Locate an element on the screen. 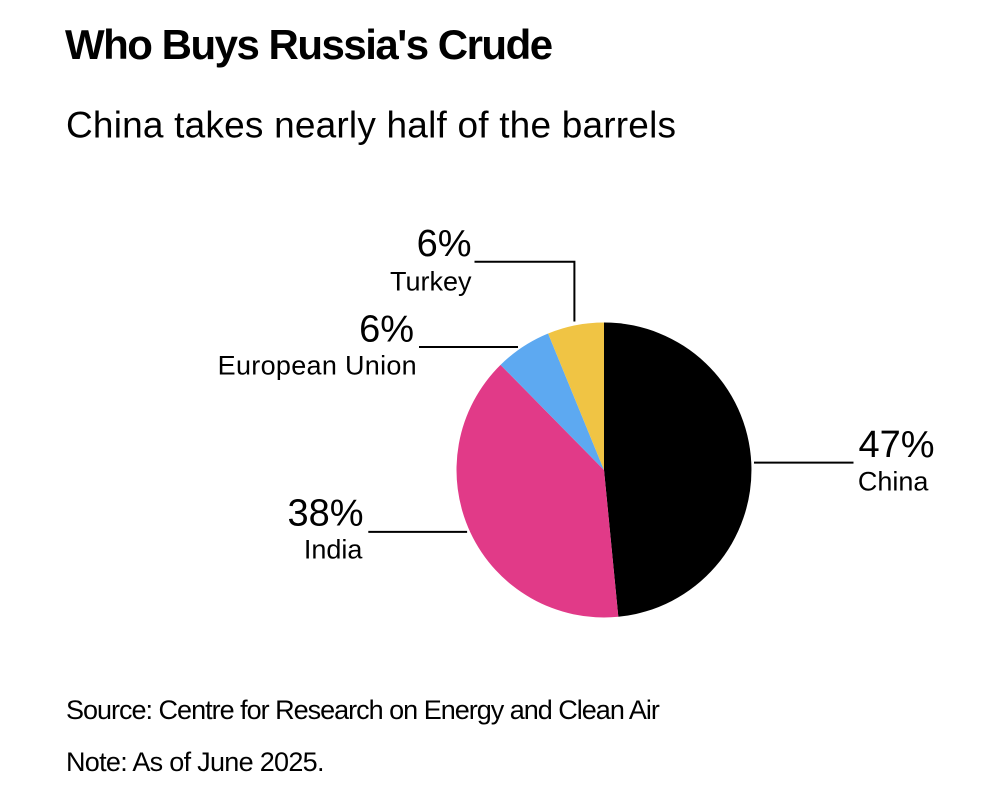 The height and width of the screenshot is (795, 1008). svg-text: European Union is located at coordinates (317, 365).